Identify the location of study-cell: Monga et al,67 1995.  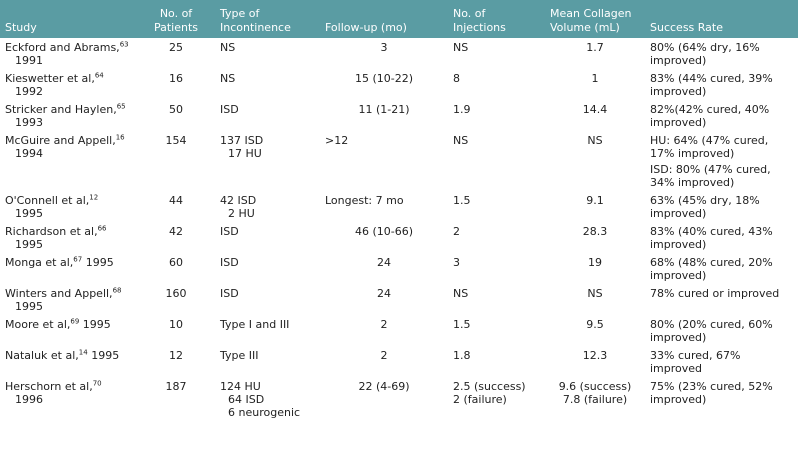
(68, 268).